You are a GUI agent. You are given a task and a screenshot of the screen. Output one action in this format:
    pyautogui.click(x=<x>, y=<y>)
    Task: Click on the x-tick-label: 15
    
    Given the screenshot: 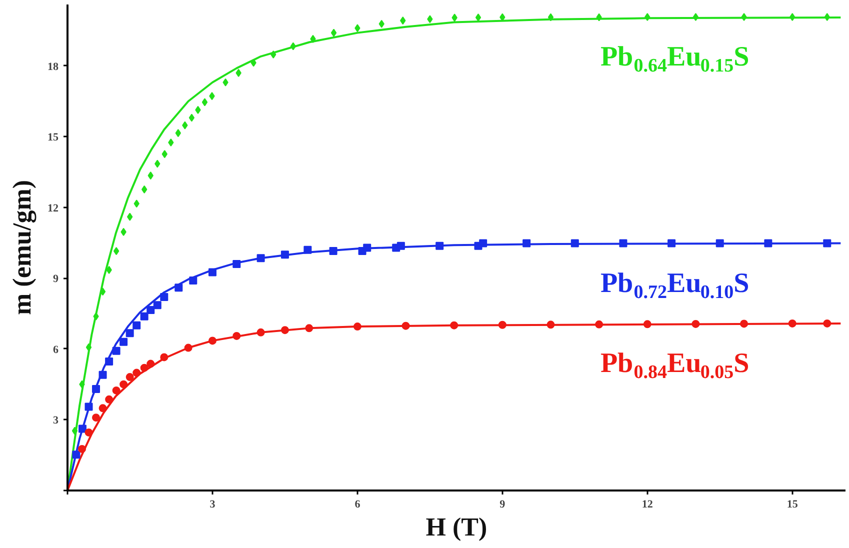 What is the action you would take?
    pyautogui.click(x=792, y=504)
    